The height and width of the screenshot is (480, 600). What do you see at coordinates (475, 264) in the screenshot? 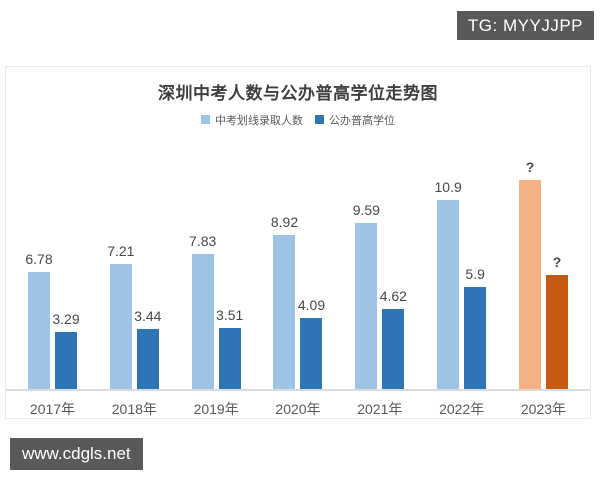
I see `bar-column: 5.9` at bounding box center [475, 264].